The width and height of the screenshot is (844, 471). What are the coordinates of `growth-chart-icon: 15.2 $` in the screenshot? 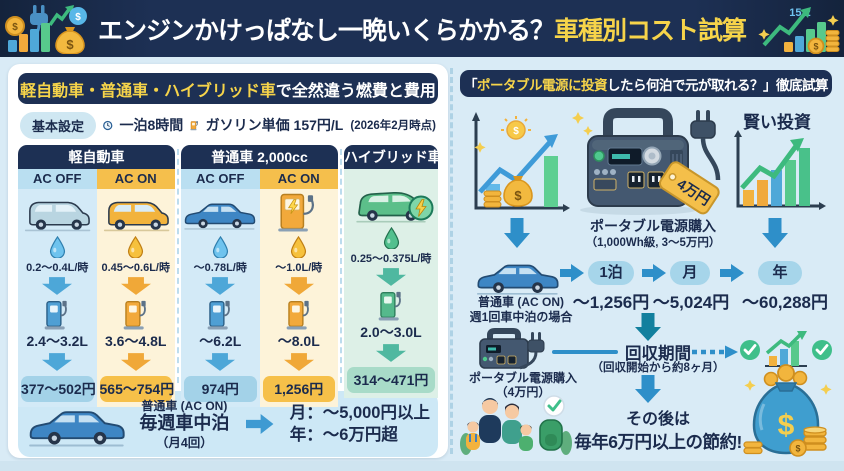 It's located at (799, 30).